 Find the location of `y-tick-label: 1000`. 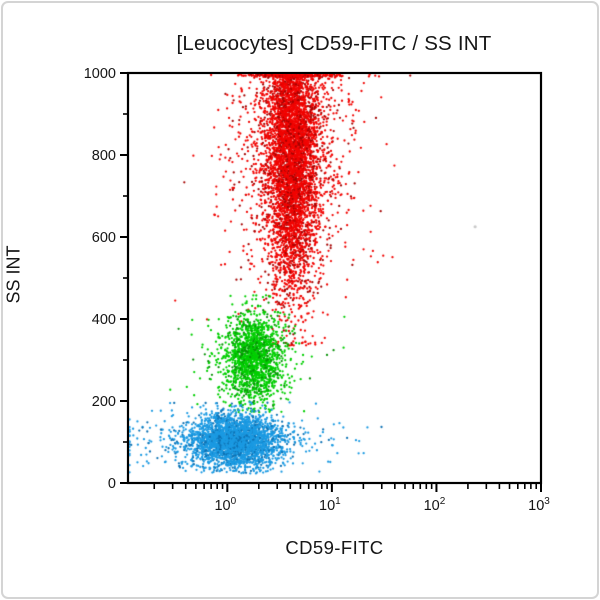

y-tick-label: 1000 is located at coordinates (100, 74).